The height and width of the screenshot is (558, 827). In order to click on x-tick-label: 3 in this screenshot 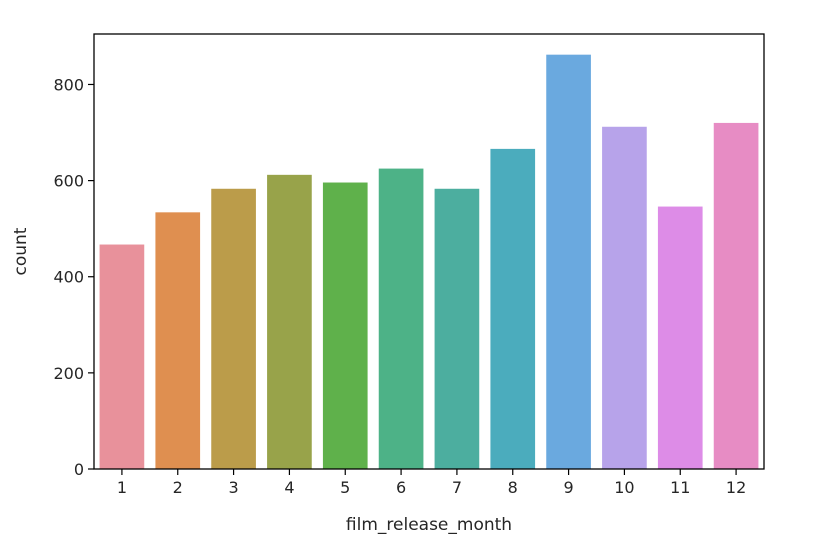, I will do `click(233, 487)`.